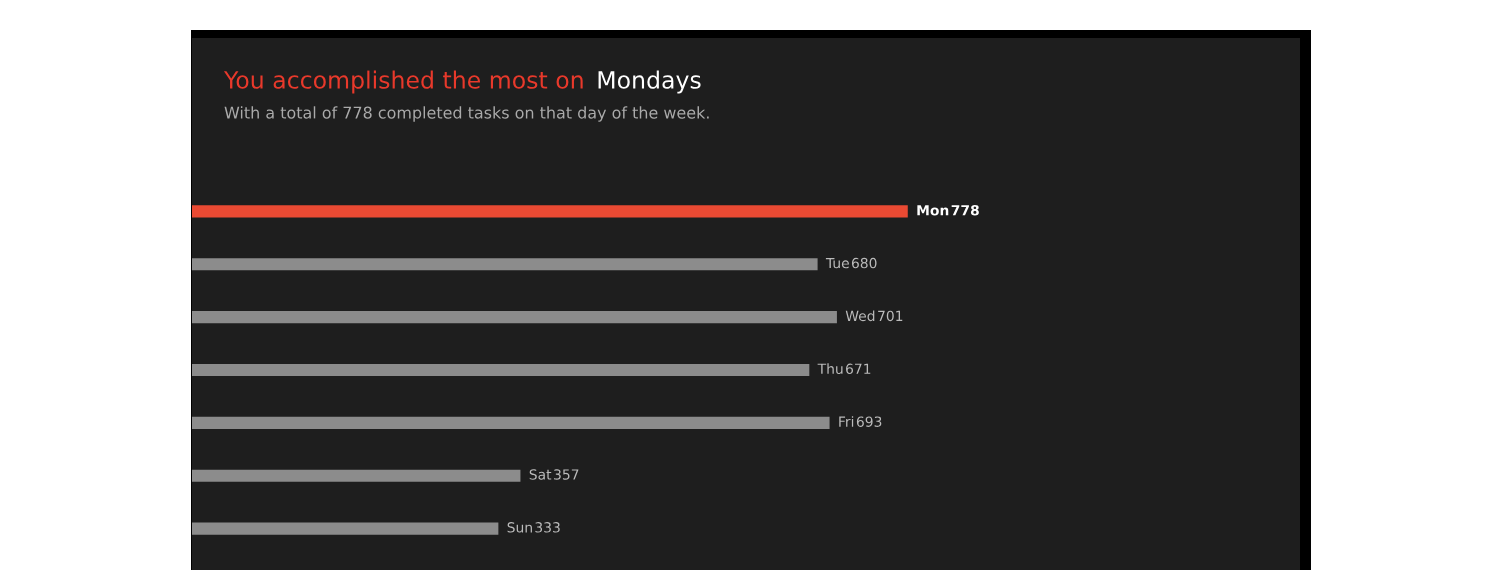  I want to click on chart-subtitle: With a total of 778 completed tasks on that day of the week., so click(466, 114).